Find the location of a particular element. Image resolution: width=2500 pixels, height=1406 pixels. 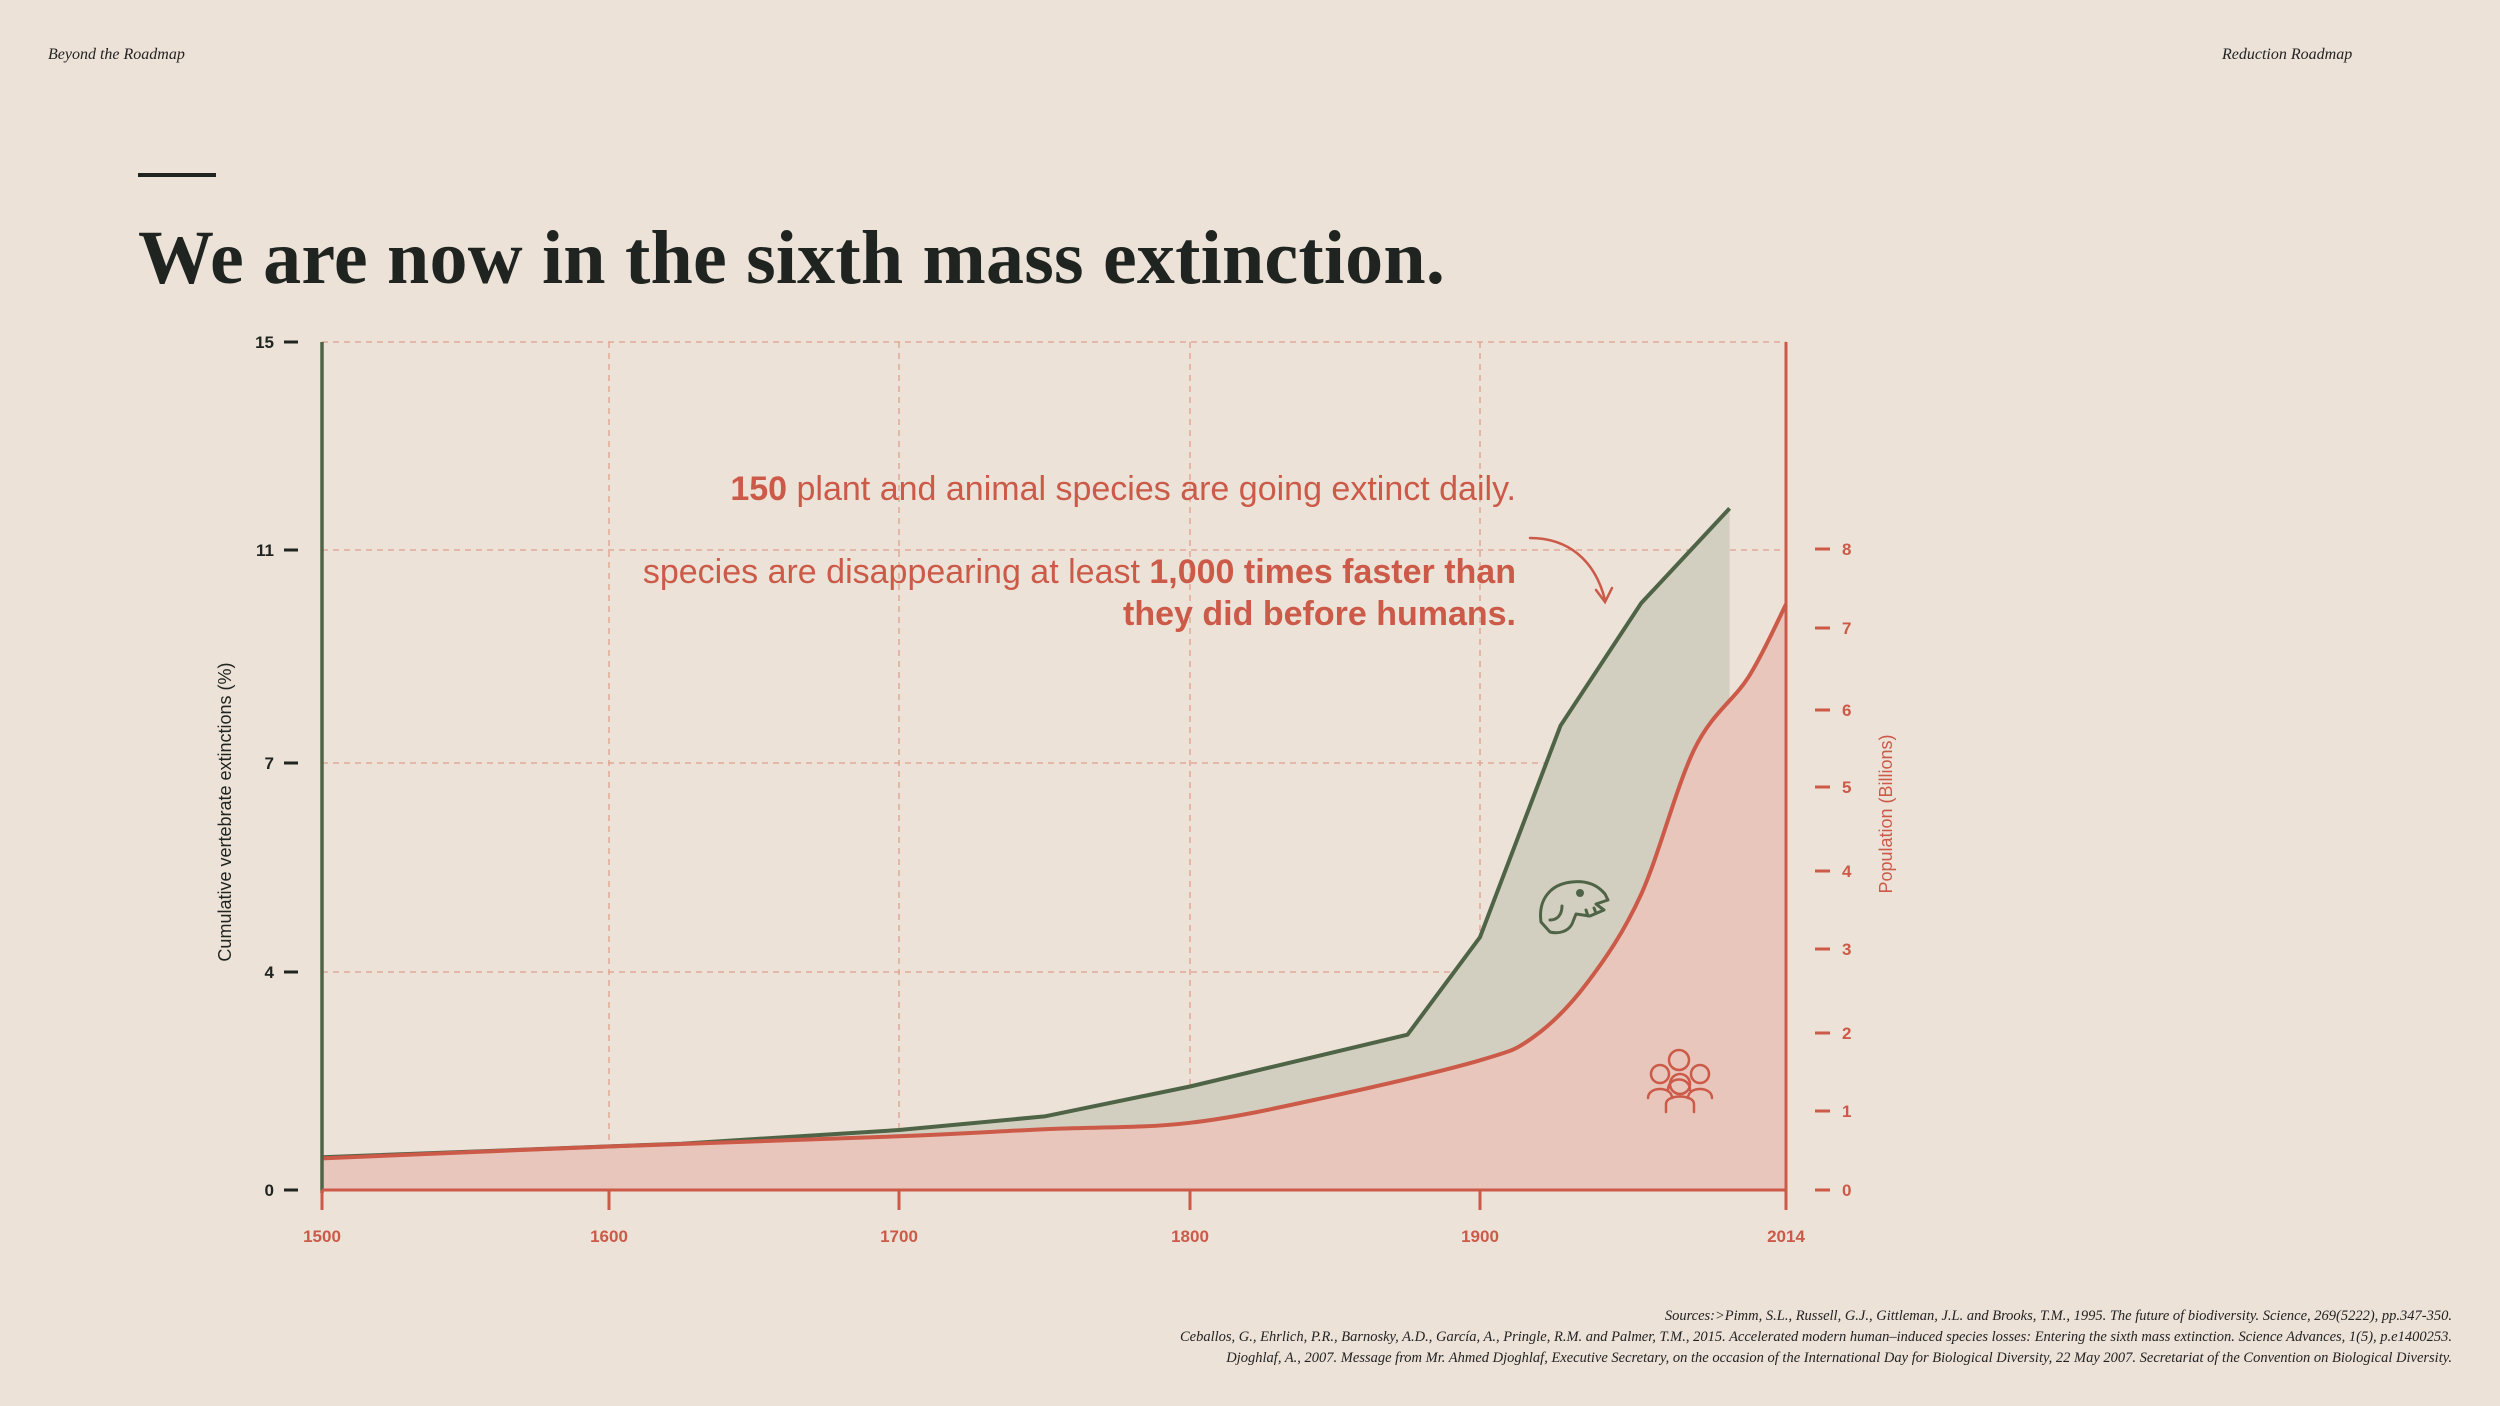

header-left-label: Beyond the Roadmap is located at coordinates (116, 54).